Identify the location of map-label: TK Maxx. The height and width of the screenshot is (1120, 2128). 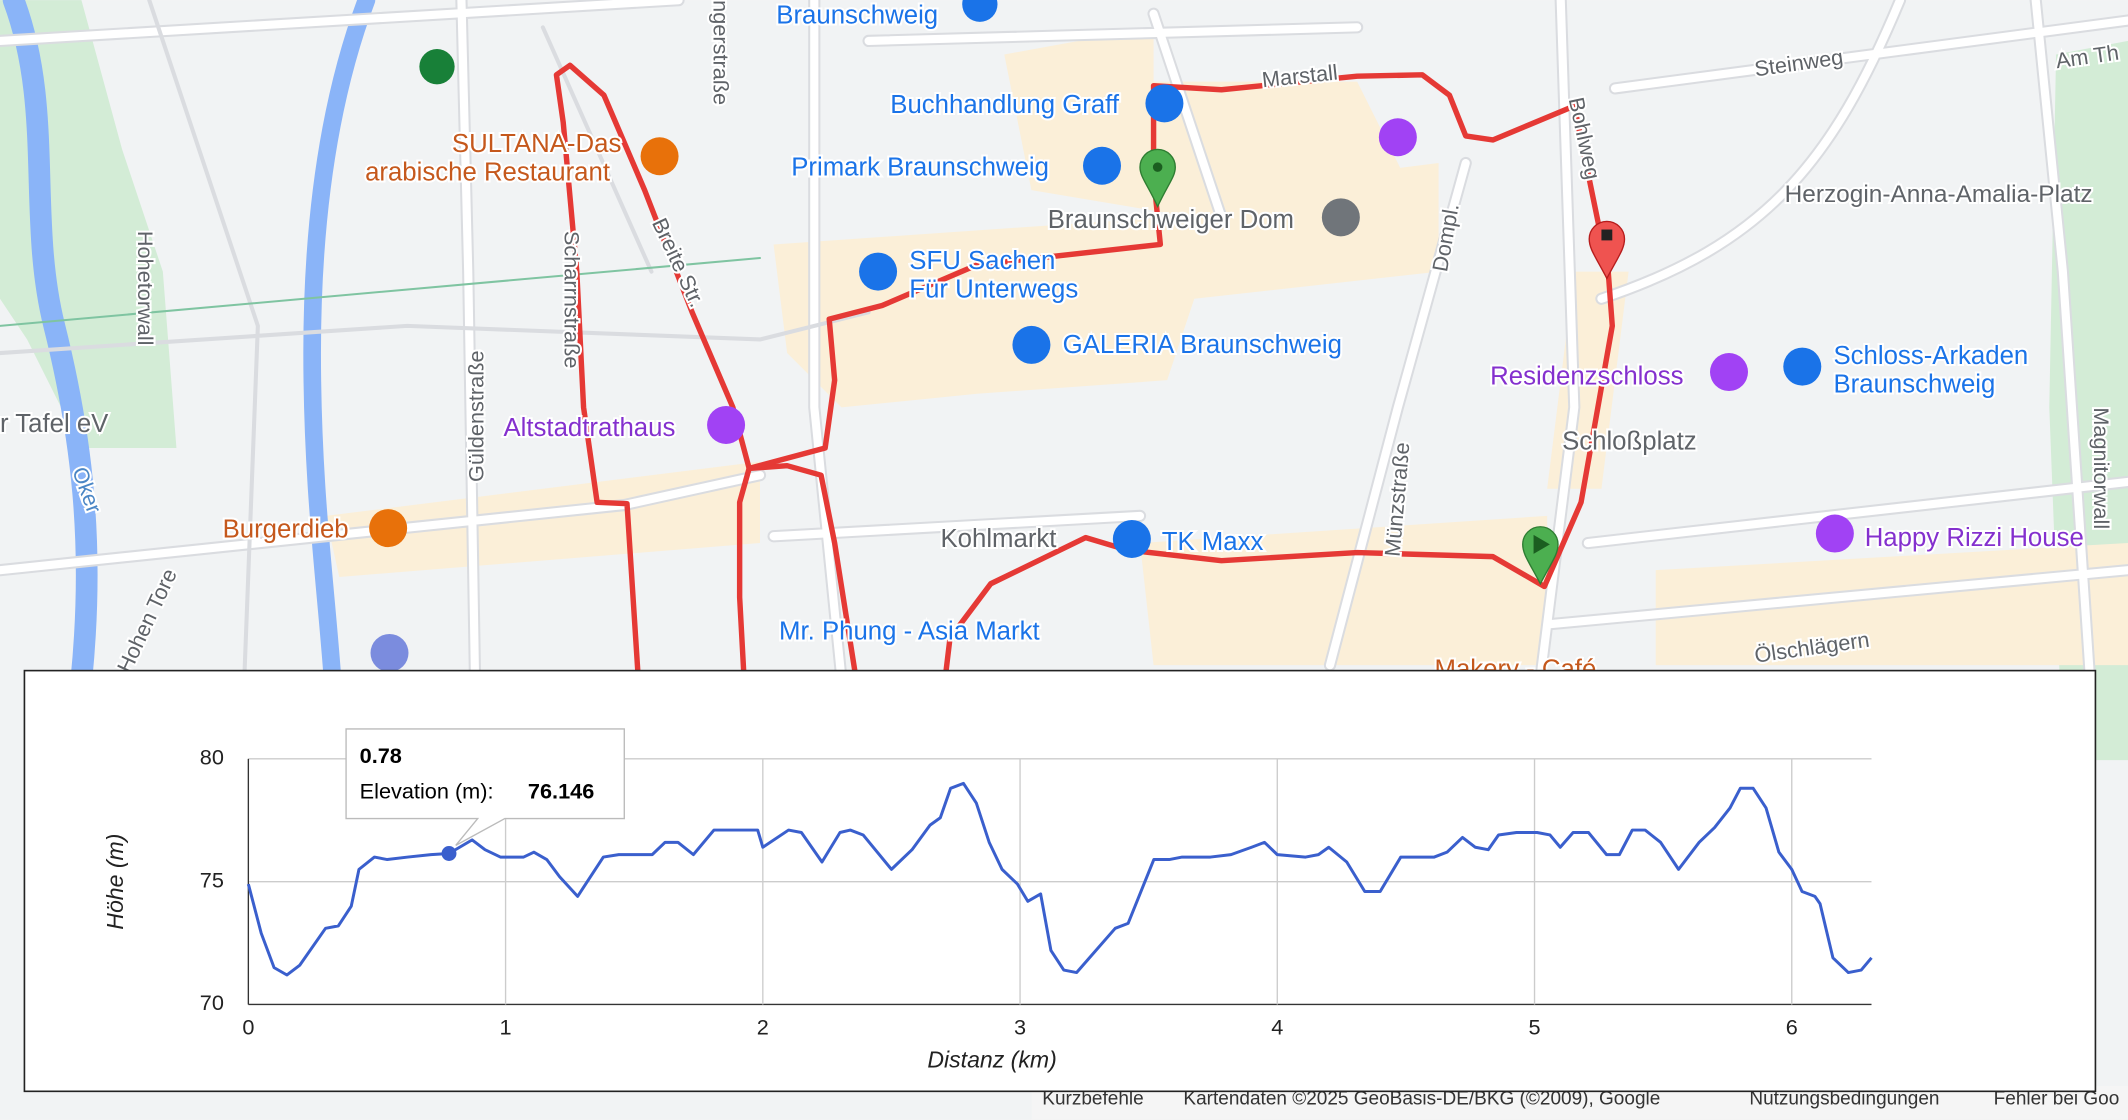
(1213, 542).